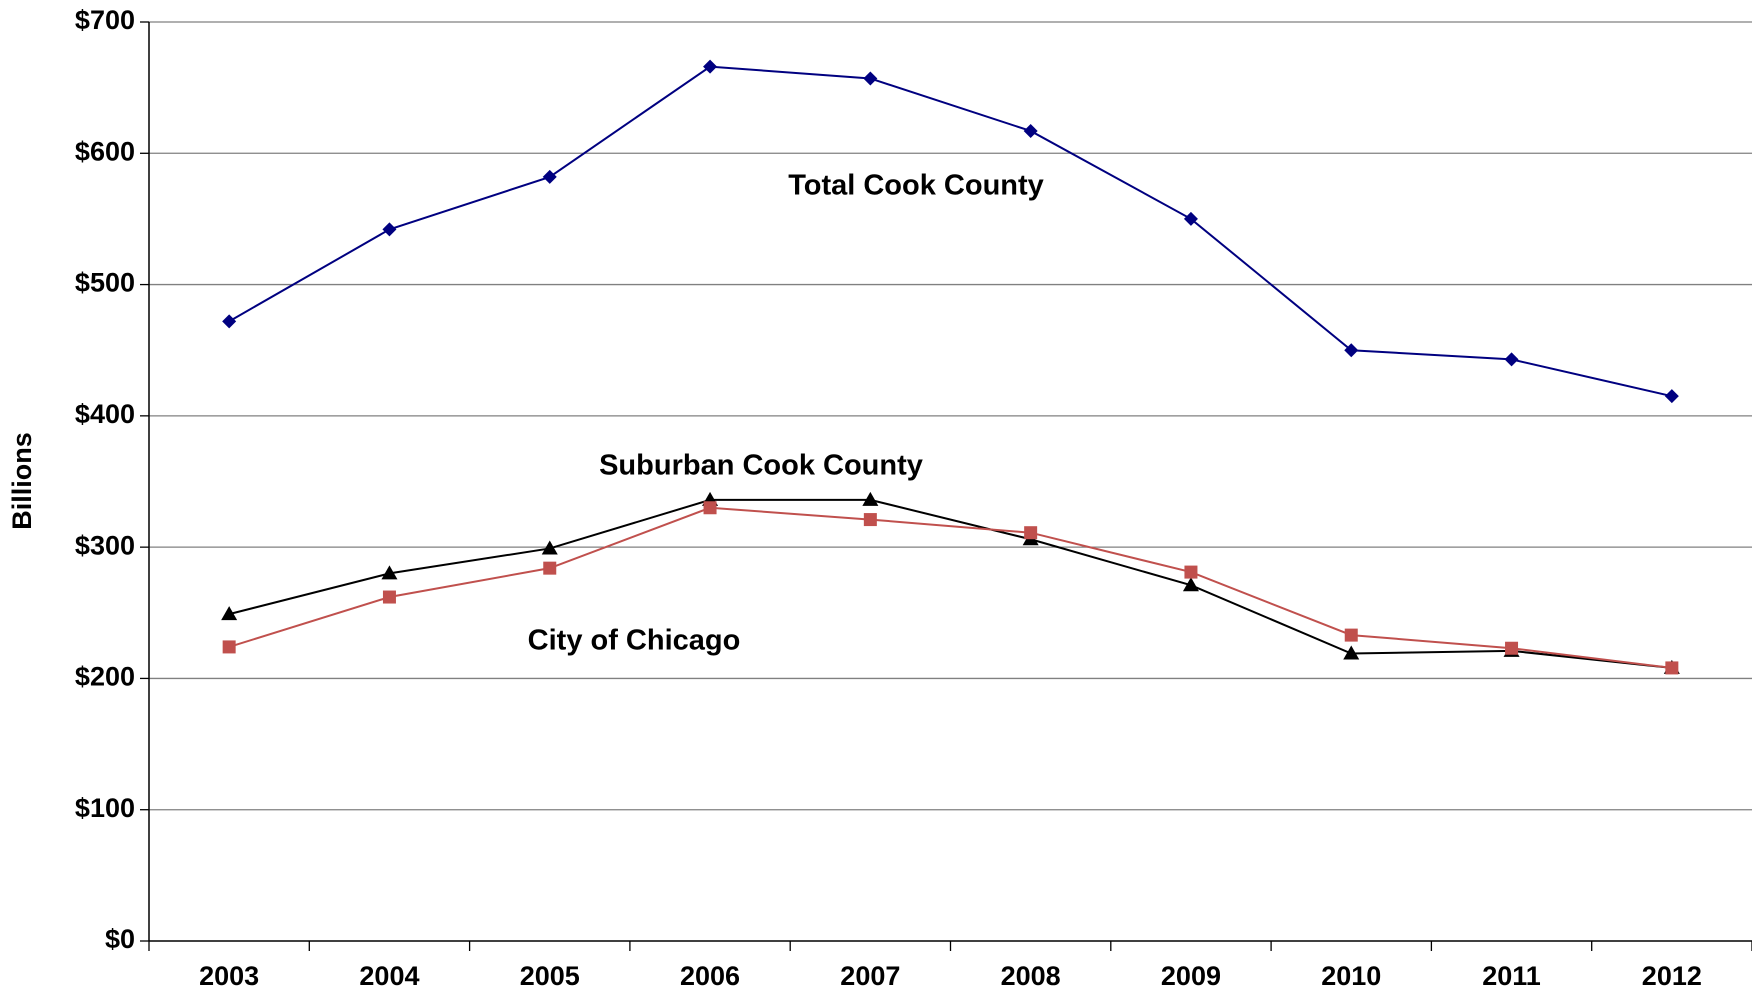 This screenshot has width=1752, height=995. What do you see at coordinates (710, 976) in the screenshot?
I see `x-tick-label: 2006` at bounding box center [710, 976].